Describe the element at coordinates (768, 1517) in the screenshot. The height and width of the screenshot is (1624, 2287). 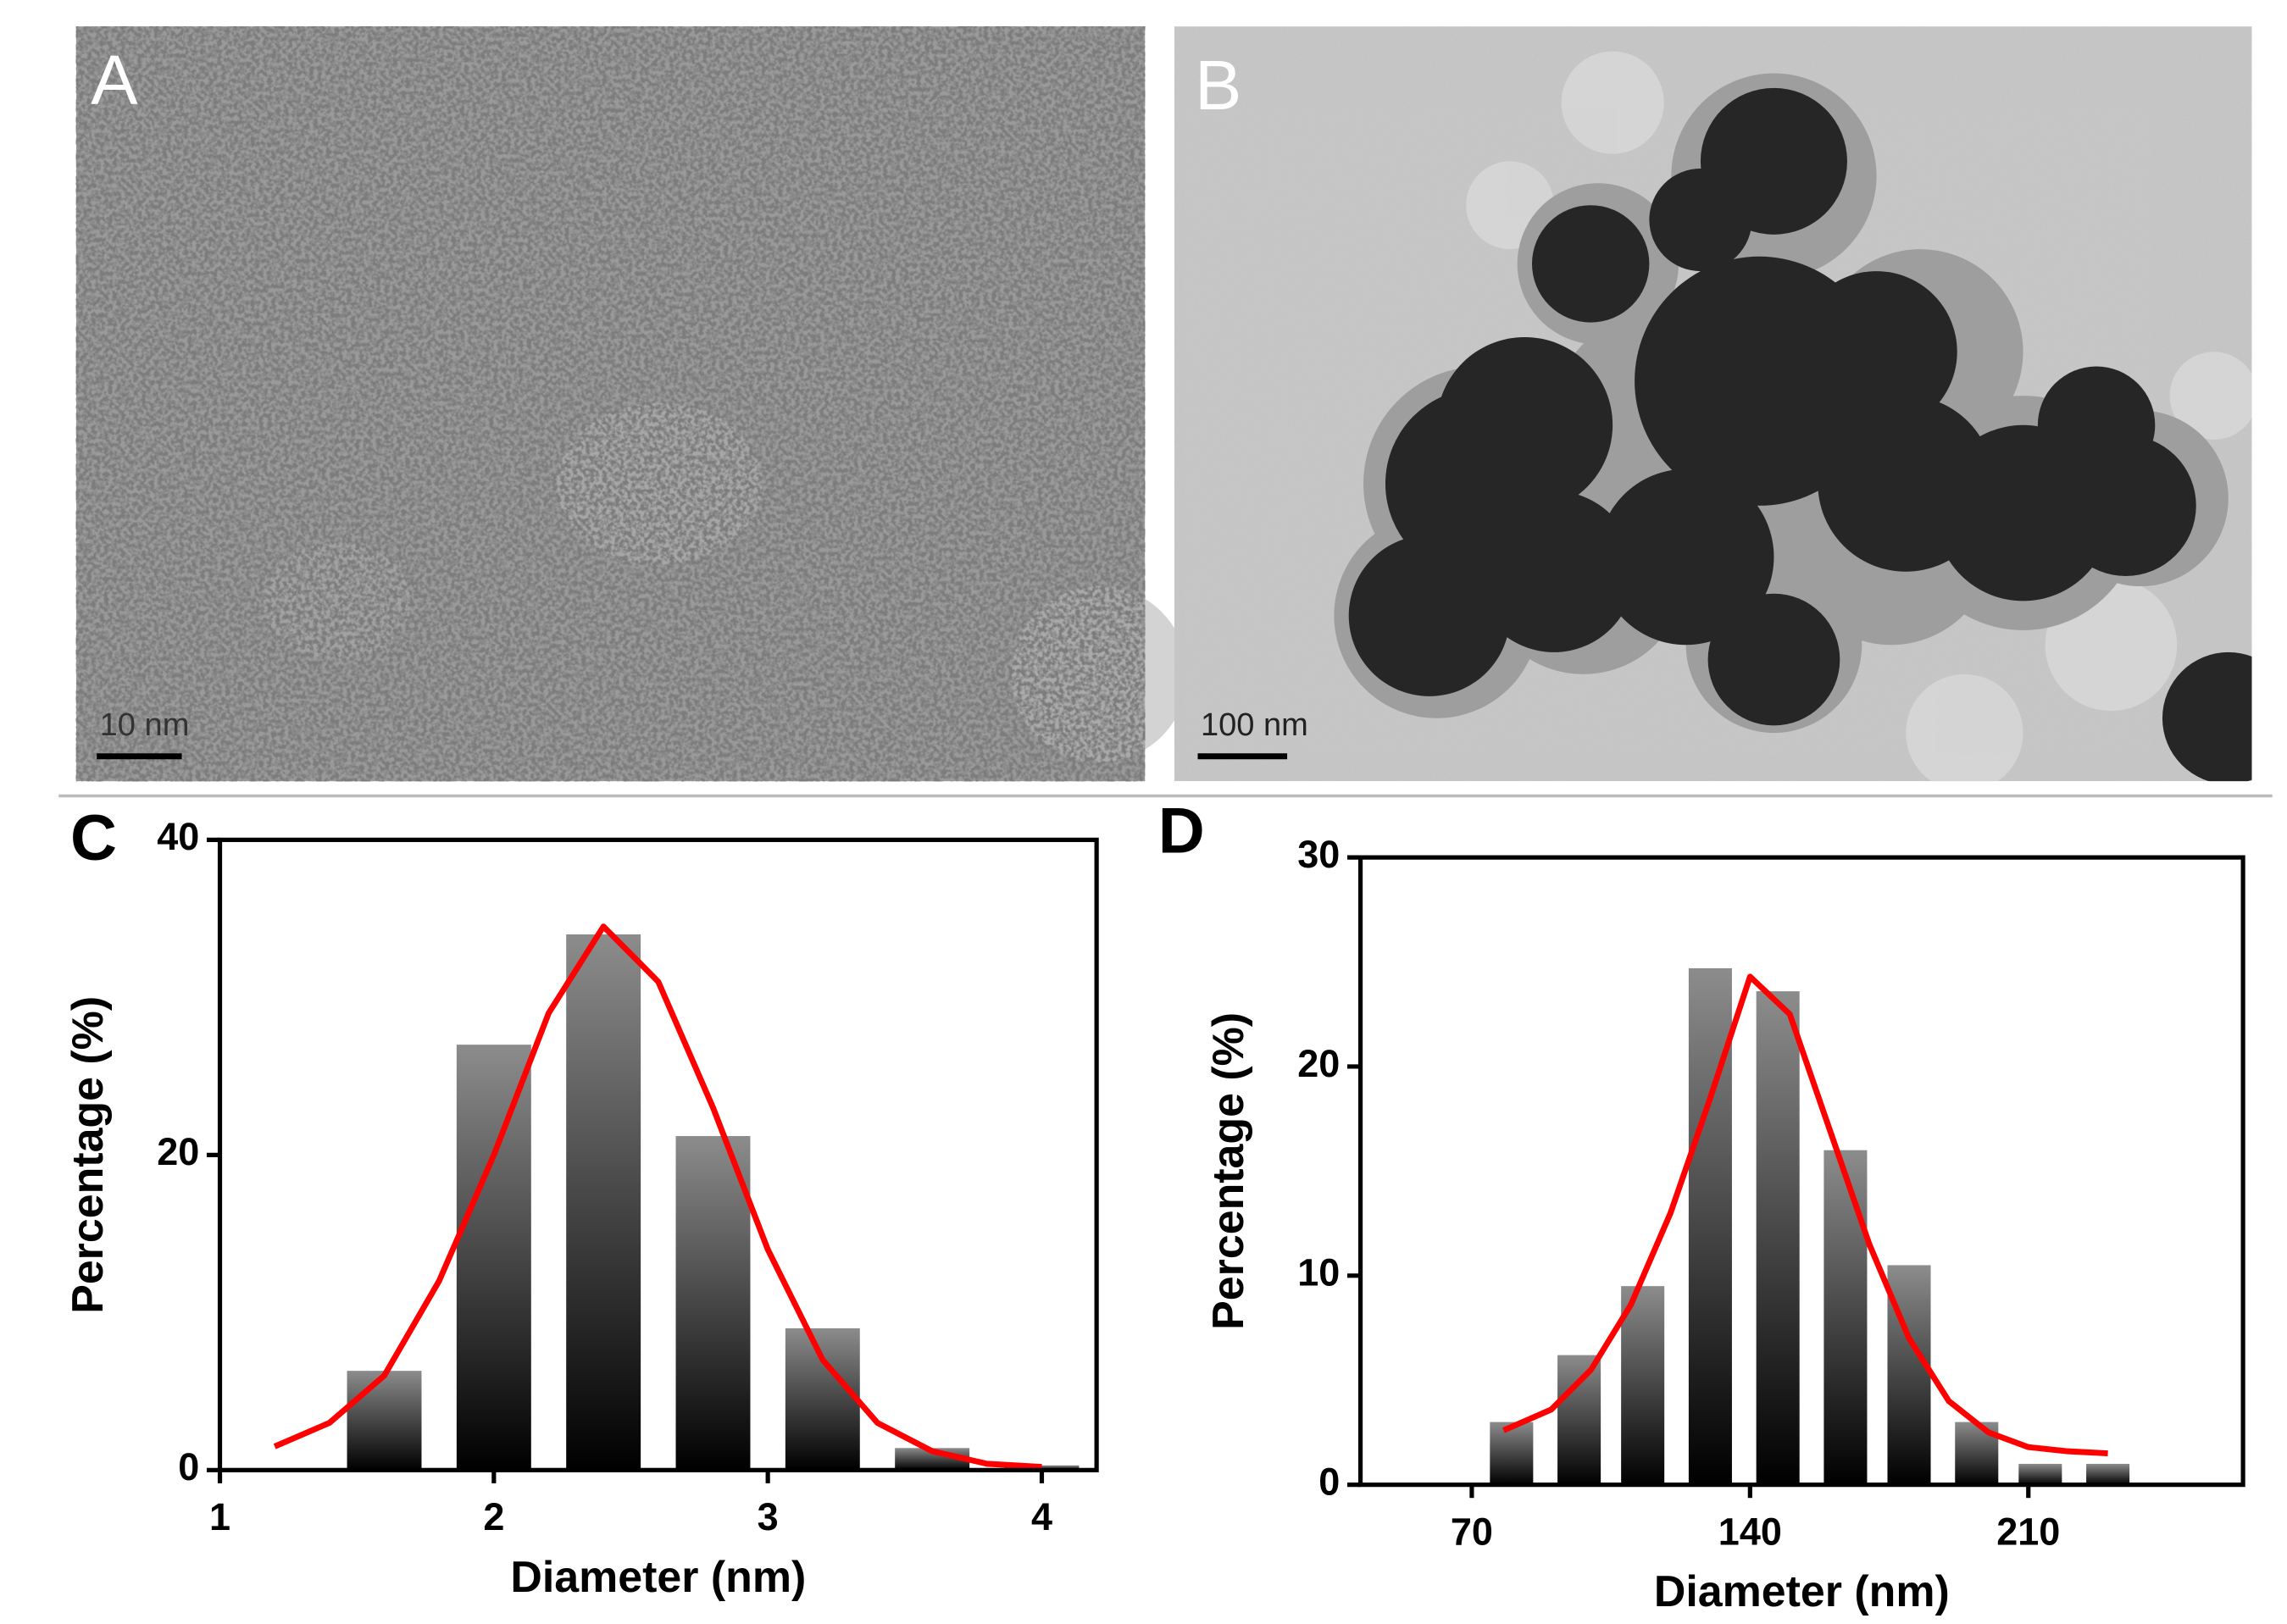
I see `x-tick-label: 3` at that location.